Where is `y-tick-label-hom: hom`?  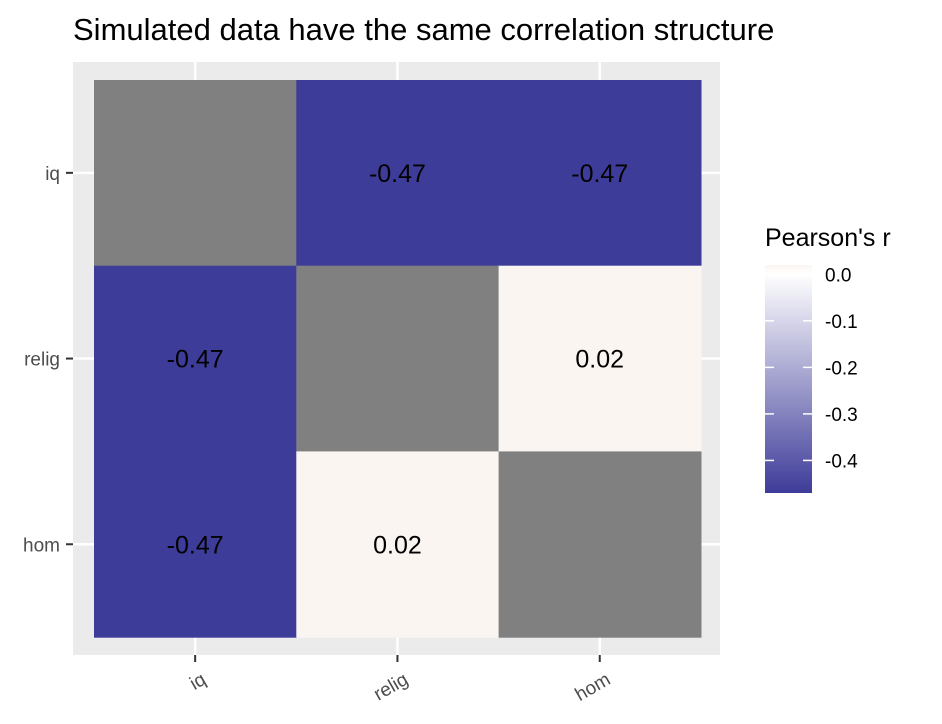
y-tick-label-hom: hom is located at coordinates (41, 545).